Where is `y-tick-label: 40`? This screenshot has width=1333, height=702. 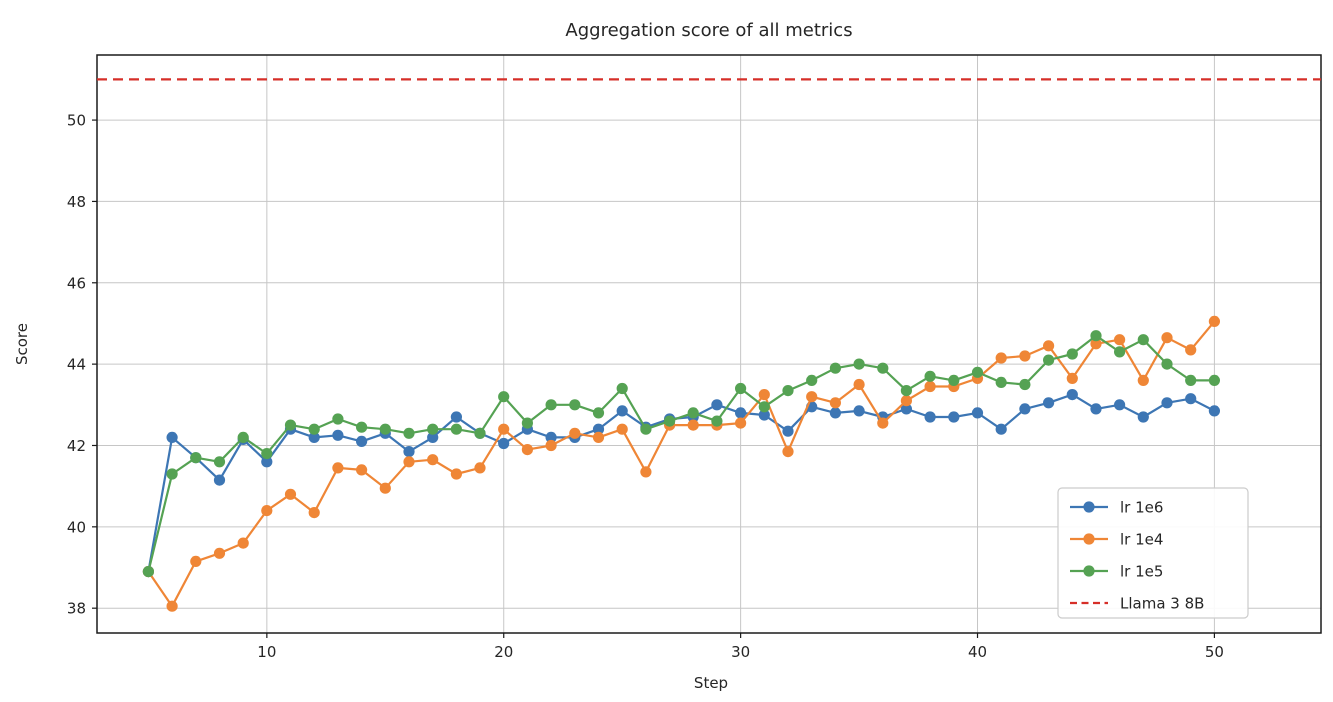 y-tick-label: 40 is located at coordinates (76, 527).